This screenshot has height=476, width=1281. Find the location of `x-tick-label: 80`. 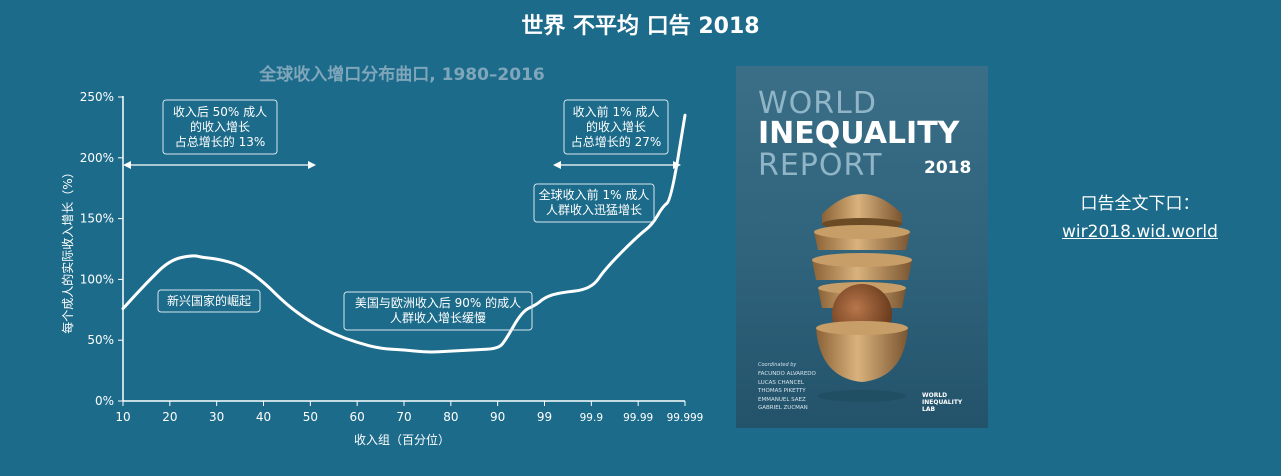

x-tick-label: 80 is located at coordinates (450, 417).